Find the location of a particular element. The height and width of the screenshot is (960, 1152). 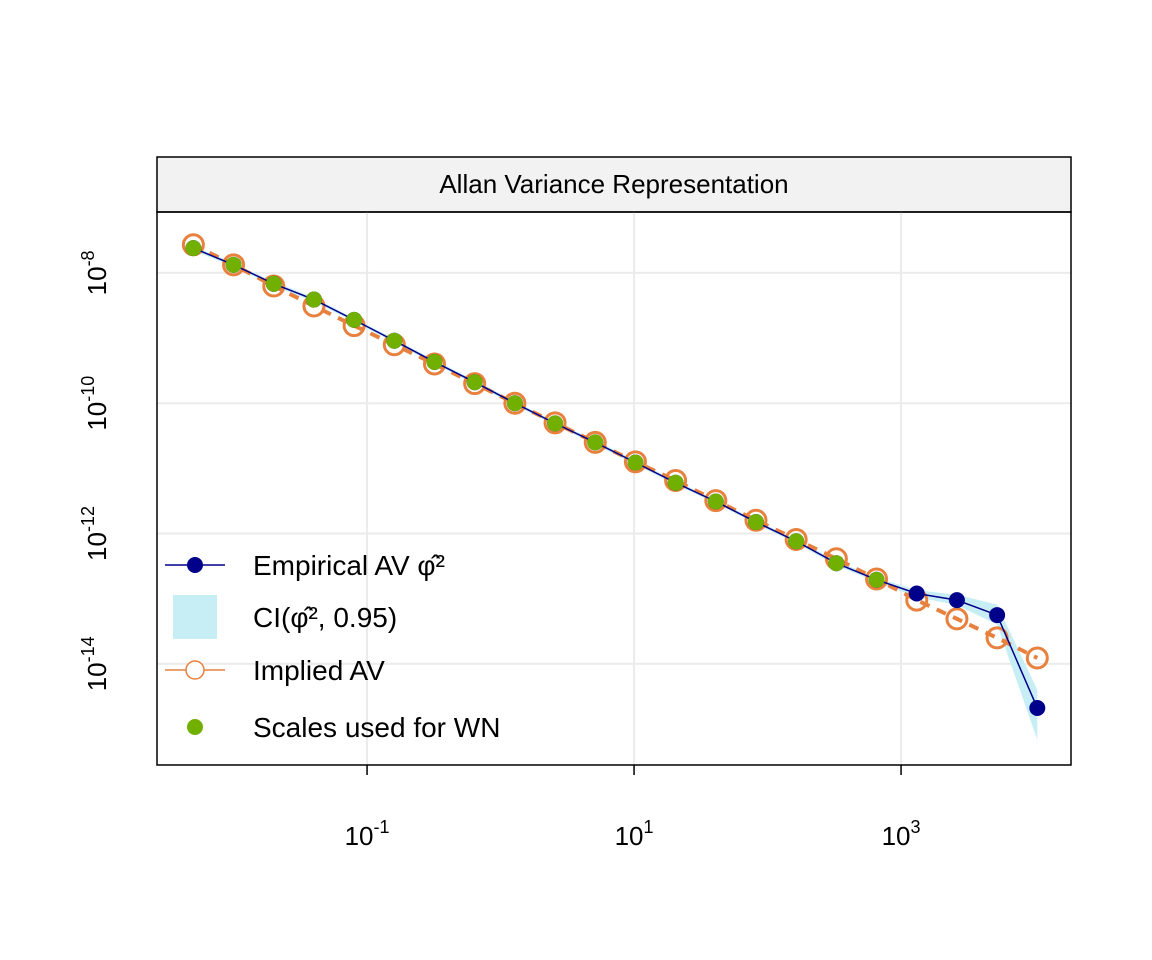

title-strip is located at coordinates (614, 184).